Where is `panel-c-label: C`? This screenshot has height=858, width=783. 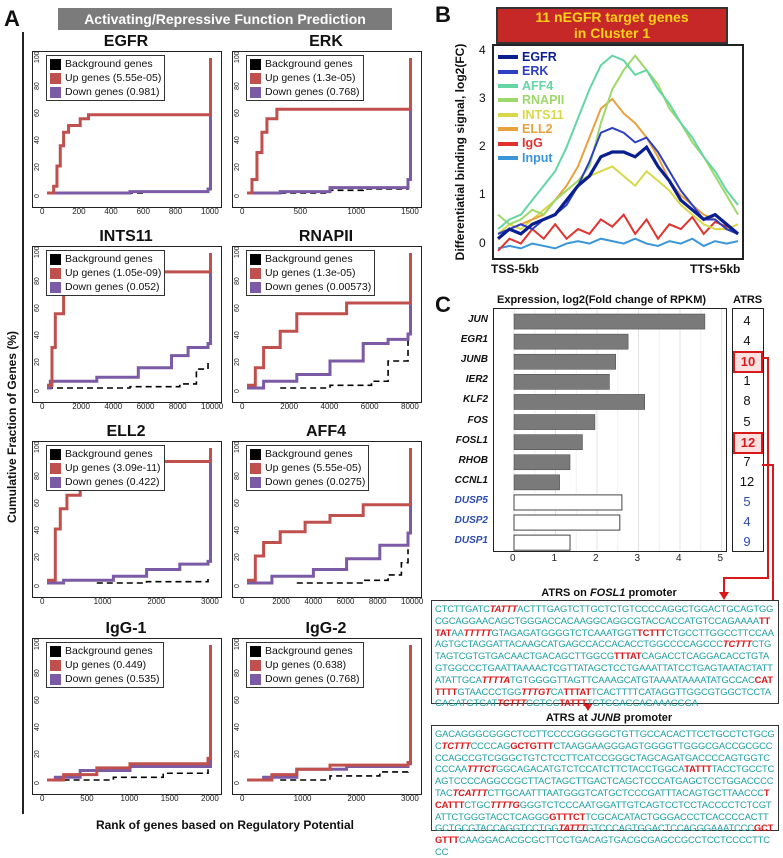 panel-c-label: C is located at coordinates (443, 304).